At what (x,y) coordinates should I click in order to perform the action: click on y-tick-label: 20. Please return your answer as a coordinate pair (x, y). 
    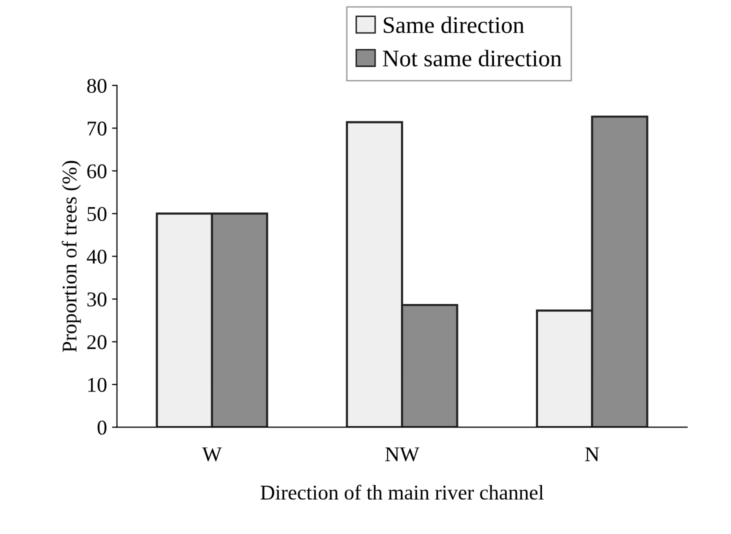
    Looking at the image, I should click on (96, 342).